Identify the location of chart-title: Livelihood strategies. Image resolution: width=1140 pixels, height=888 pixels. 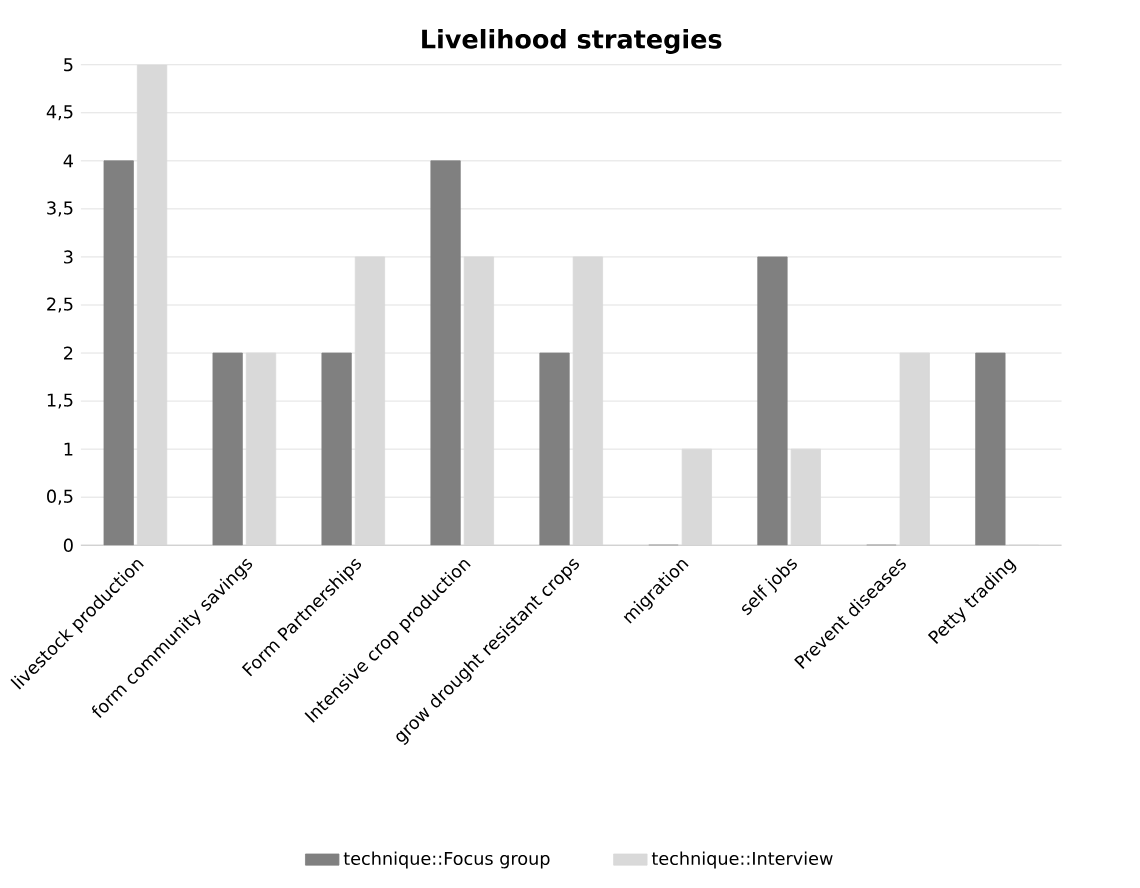
(572, 41).